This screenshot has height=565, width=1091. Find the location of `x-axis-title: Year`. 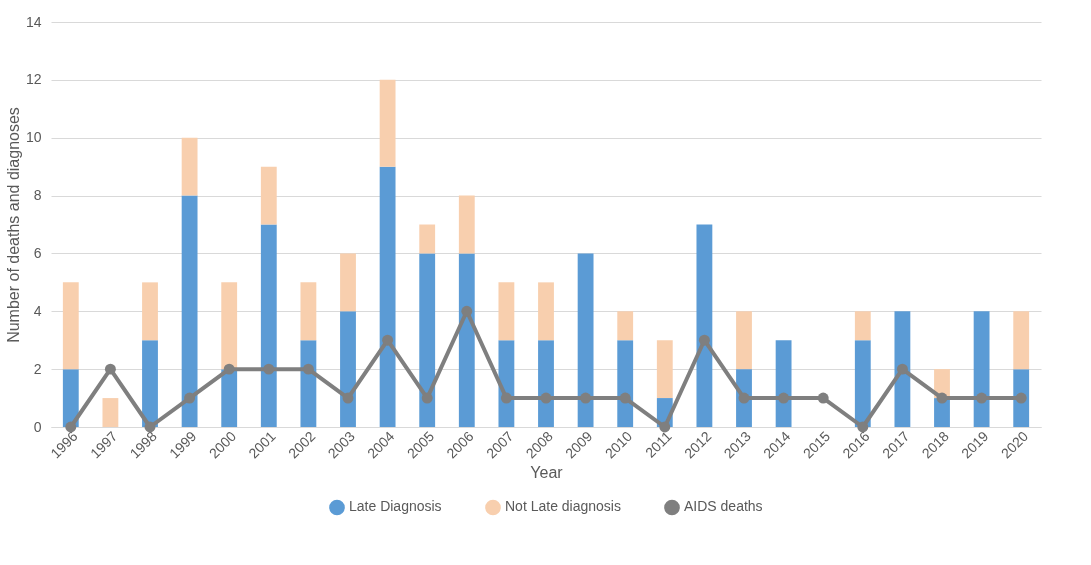

x-axis-title: Year is located at coordinates (547, 473).